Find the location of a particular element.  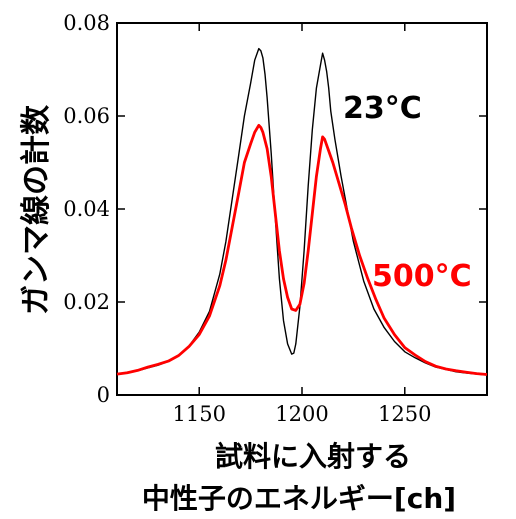

y-tick-label: 0.02 is located at coordinates (86, 302).